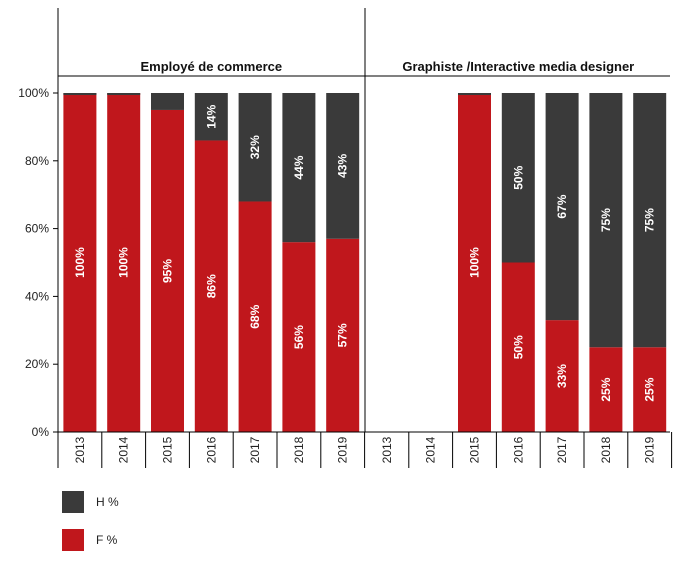 The height and width of the screenshot is (566, 674). What do you see at coordinates (37, 161) in the screenshot?
I see `y-tick-label: 80%` at bounding box center [37, 161].